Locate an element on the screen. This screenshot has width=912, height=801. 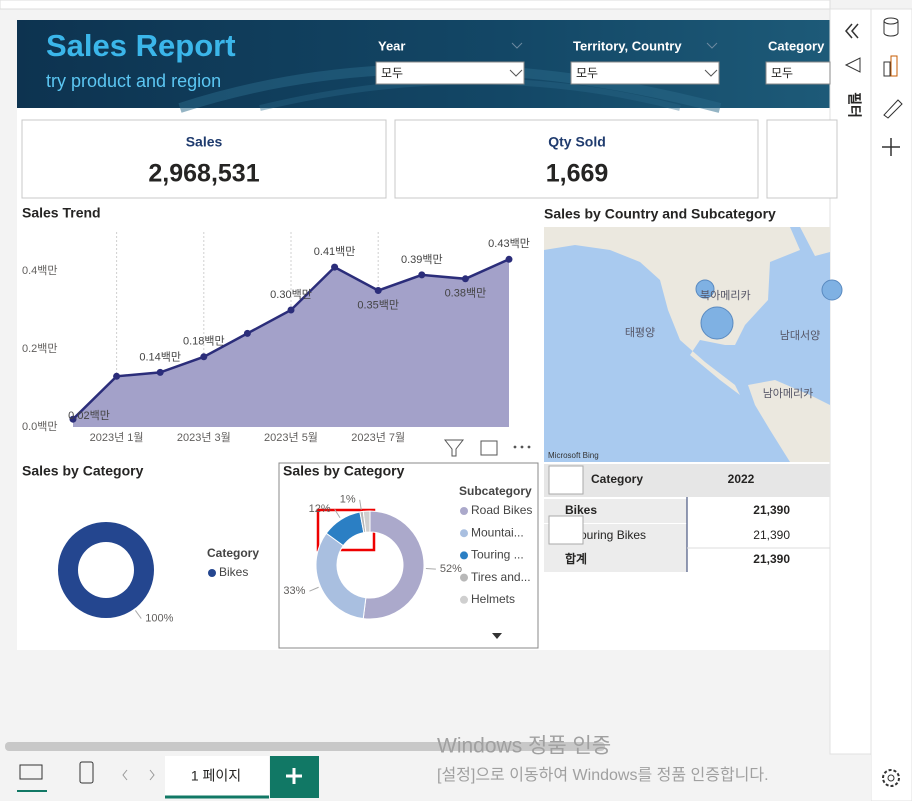
next-page is located at coordinates (152, 775).